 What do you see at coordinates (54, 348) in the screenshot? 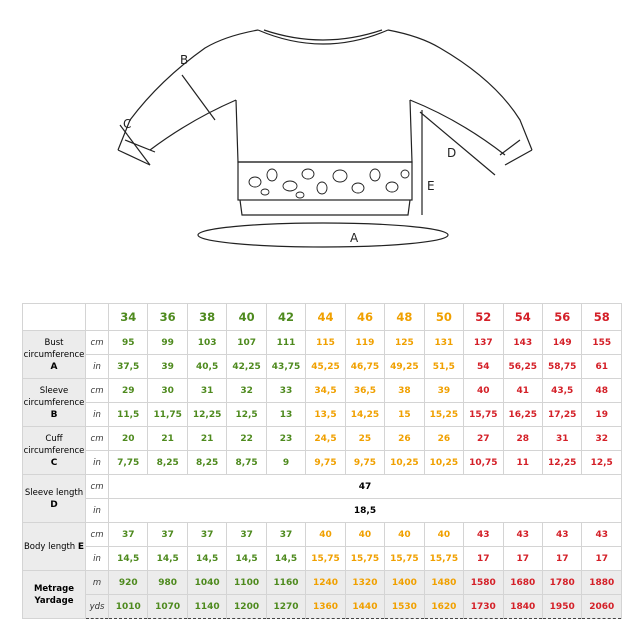
I see `label-text: Bust circumference` at bounding box center [54, 348].